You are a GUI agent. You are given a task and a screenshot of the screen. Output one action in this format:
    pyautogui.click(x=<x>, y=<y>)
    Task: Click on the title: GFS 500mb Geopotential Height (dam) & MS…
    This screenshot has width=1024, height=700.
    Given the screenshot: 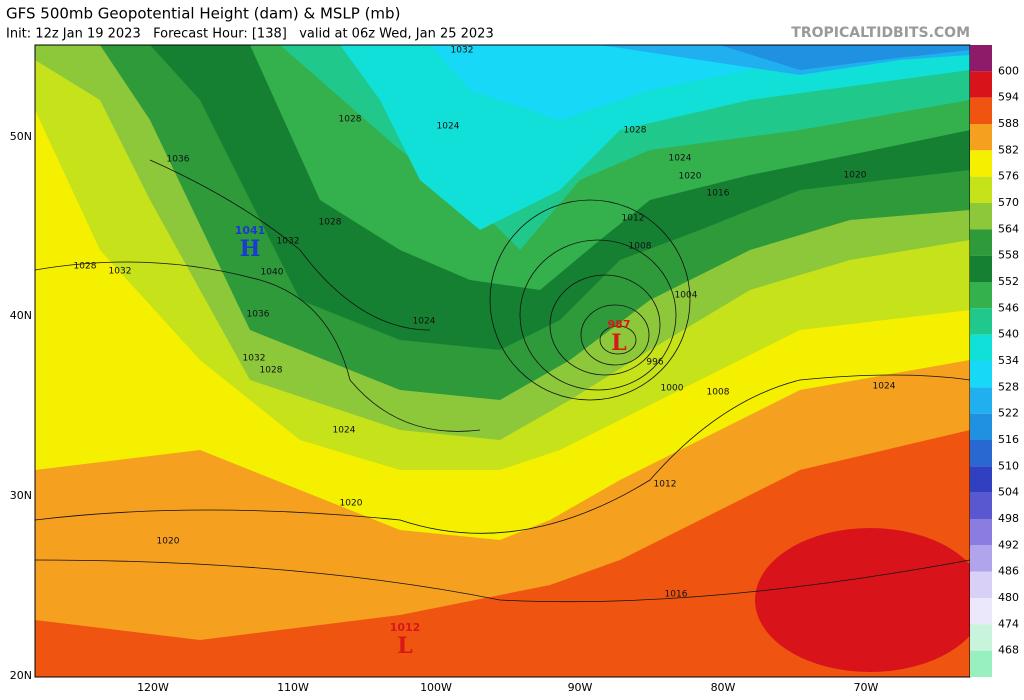 What is the action you would take?
    pyautogui.click(x=203, y=14)
    